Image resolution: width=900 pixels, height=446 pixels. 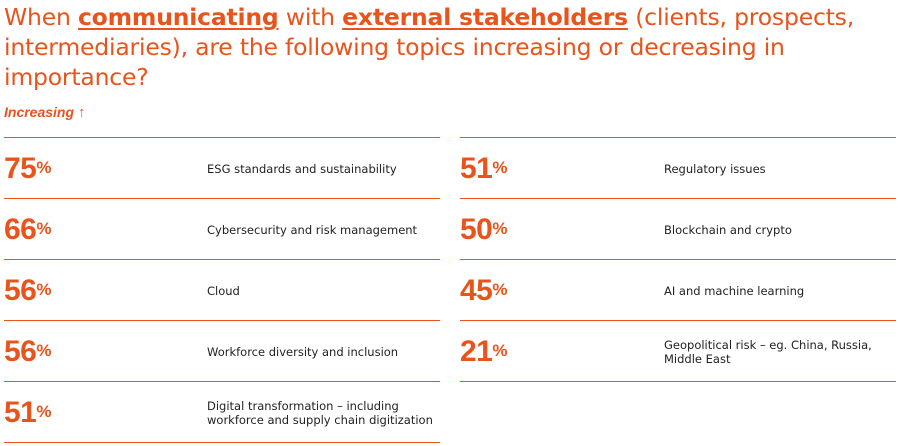 What do you see at coordinates (20, 168) in the screenshot?
I see `percentage-value: 75` at bounding box center [20, 168].